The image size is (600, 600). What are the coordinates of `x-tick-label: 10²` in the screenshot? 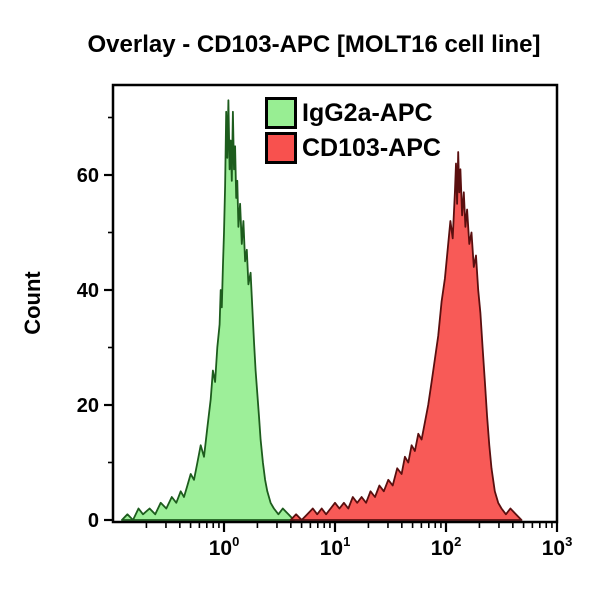 It's located at (446, 547).